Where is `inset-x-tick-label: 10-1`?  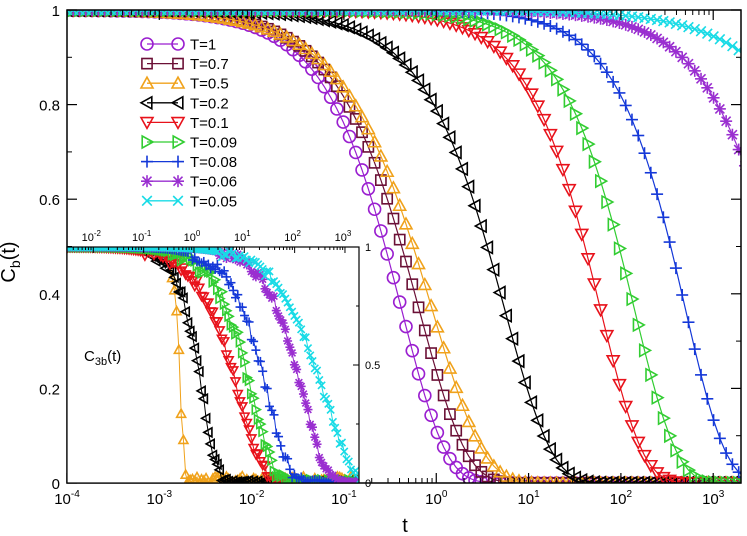
inset-x-tick-label: 10-1 is located at coordinates (142, 236).